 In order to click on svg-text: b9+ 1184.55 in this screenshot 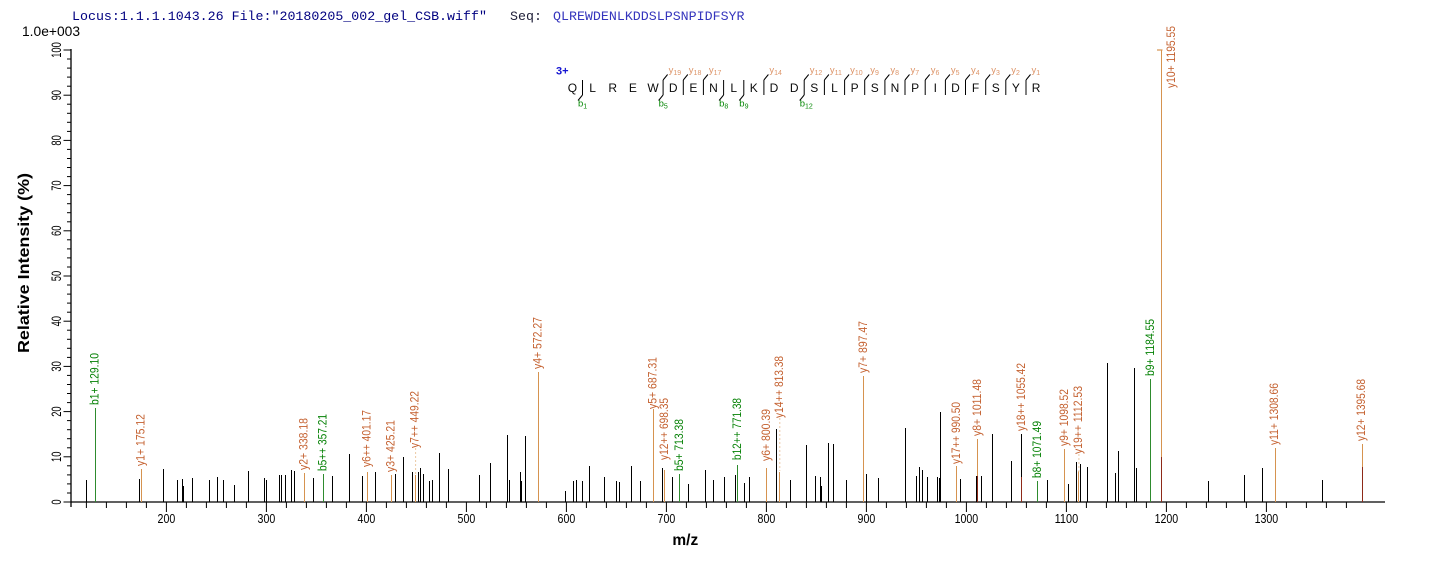, I will do `click(1151, 347)`.